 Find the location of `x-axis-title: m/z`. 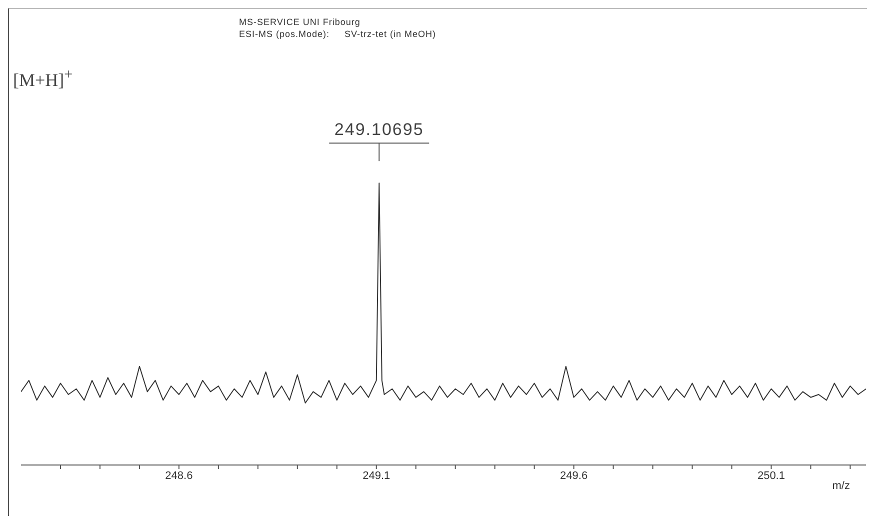

x-axis-title: m/z is located at coordinates (841, 486).